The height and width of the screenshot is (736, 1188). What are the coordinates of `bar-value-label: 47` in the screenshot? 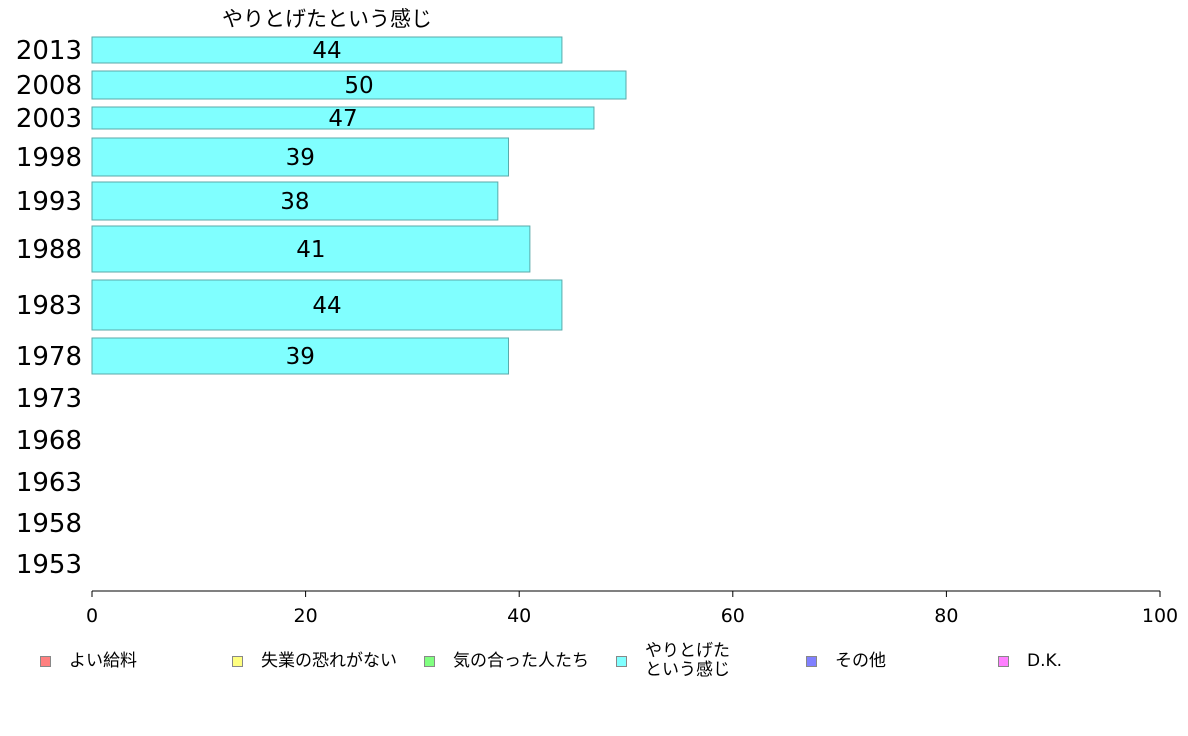 It's located at (342, 119).